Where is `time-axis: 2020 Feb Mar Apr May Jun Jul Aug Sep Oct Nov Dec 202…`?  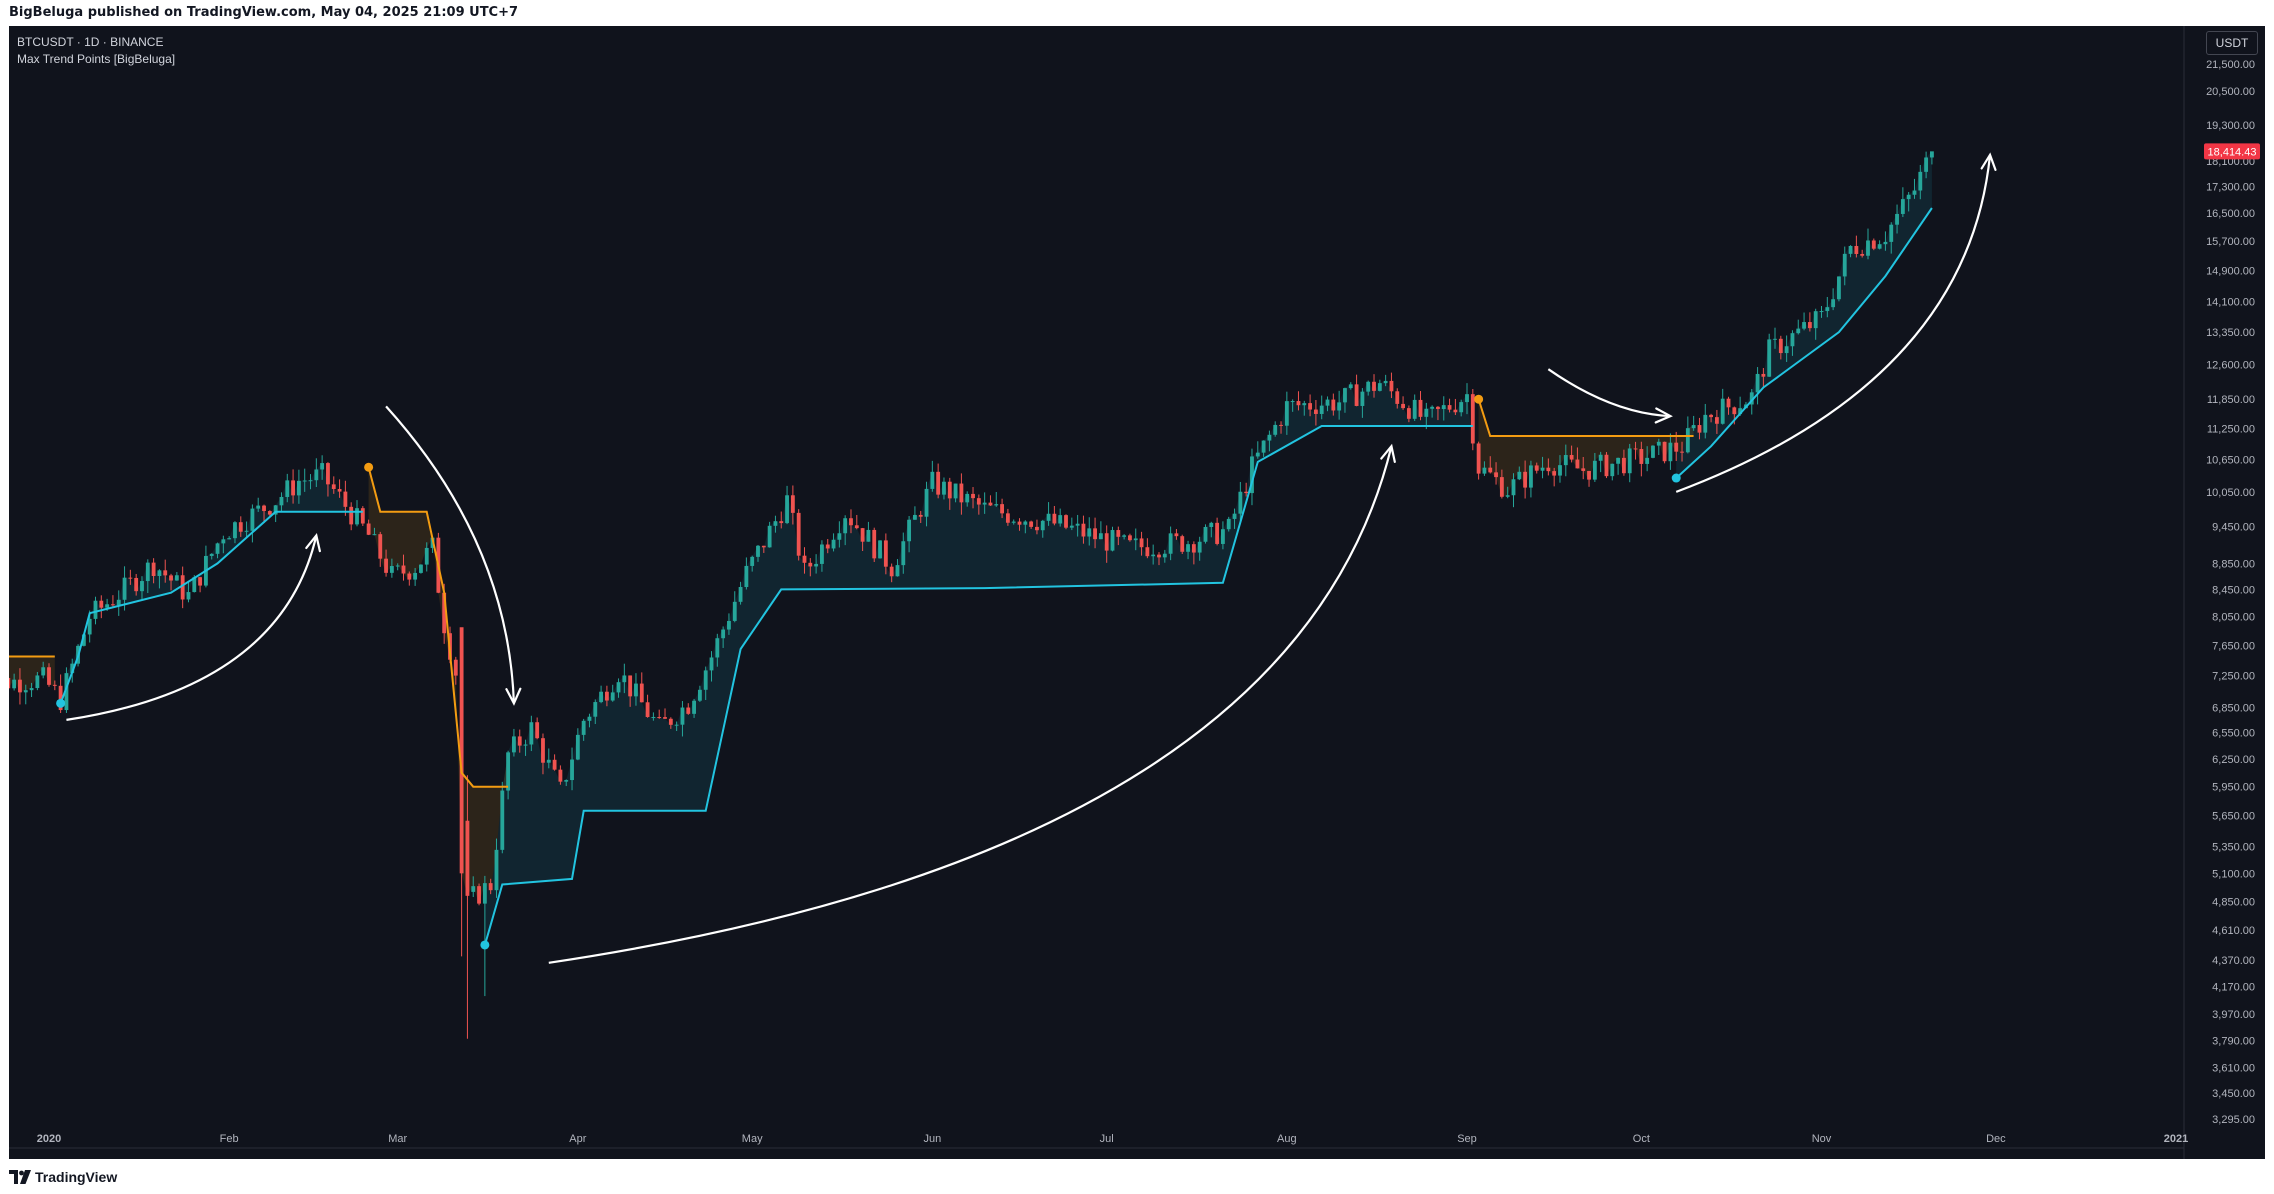
time-axis: 2020 Feb Mar Apr May Jun Jul Aug Sep Oct Nov Dec 202… is located at coordinates (1112, 1139).